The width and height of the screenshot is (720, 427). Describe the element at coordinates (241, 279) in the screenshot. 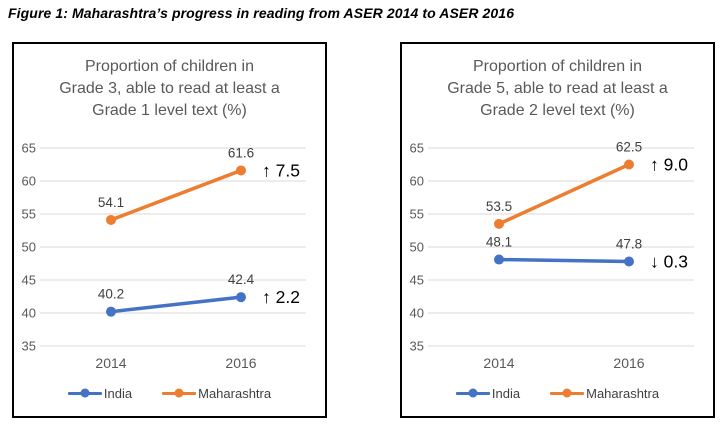

I see `svg-text: 42.4` at that location.